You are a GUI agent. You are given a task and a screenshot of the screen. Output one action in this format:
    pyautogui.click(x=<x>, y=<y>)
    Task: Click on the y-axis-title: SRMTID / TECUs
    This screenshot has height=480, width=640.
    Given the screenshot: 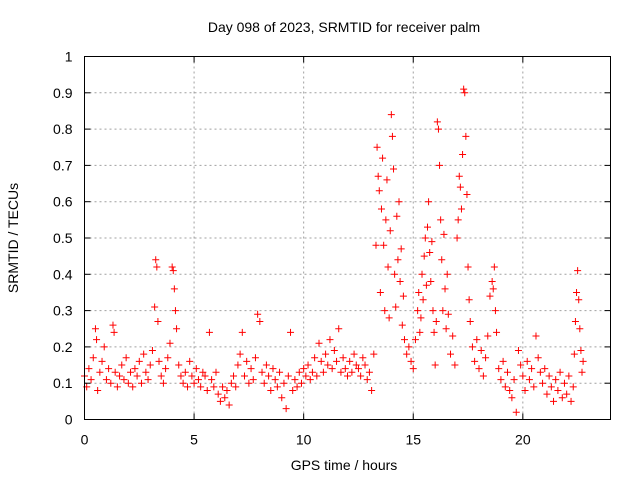 What is the action you would take?
    pyautogui.click(x=13, y=238)
    